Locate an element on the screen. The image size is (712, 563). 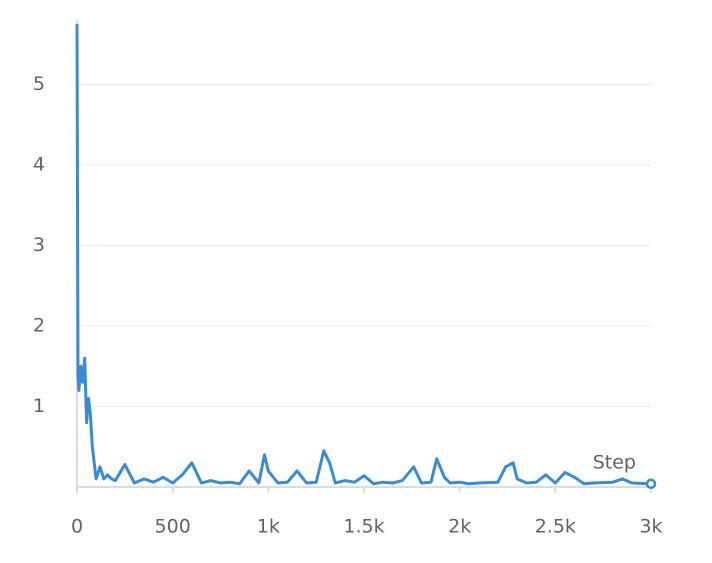
x-tick-label: 500 is located at coordinates (173, 527).